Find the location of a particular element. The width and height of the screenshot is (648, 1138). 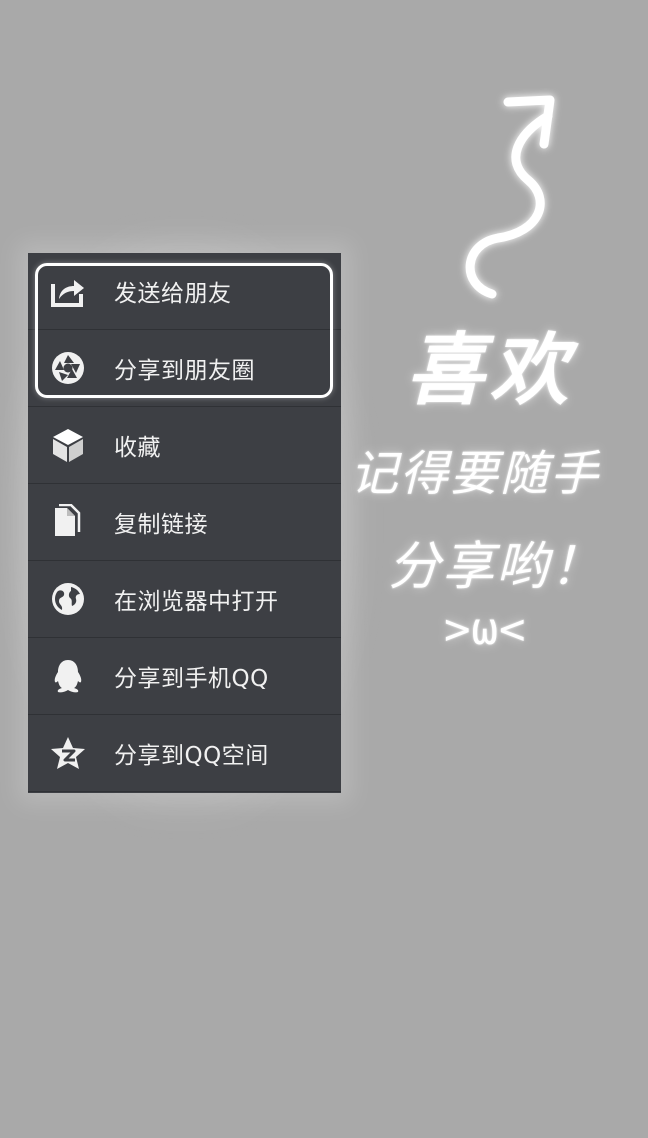

browser-globe-icon is located at coordinates (68, 599).